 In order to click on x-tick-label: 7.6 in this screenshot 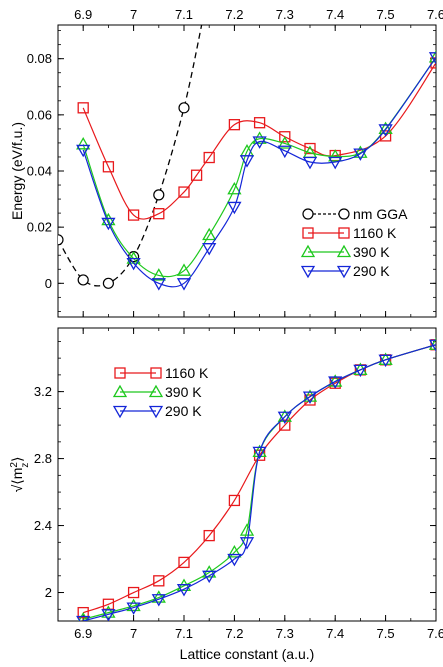, I will do `click(435, 633)`.